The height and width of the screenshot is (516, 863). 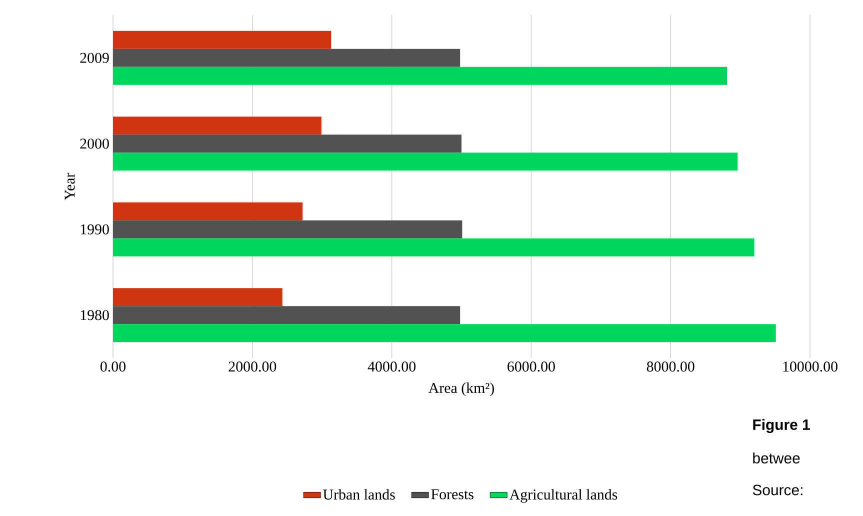 I want to click on x-tick-label: 6000.00, so click(x=531, y=367).